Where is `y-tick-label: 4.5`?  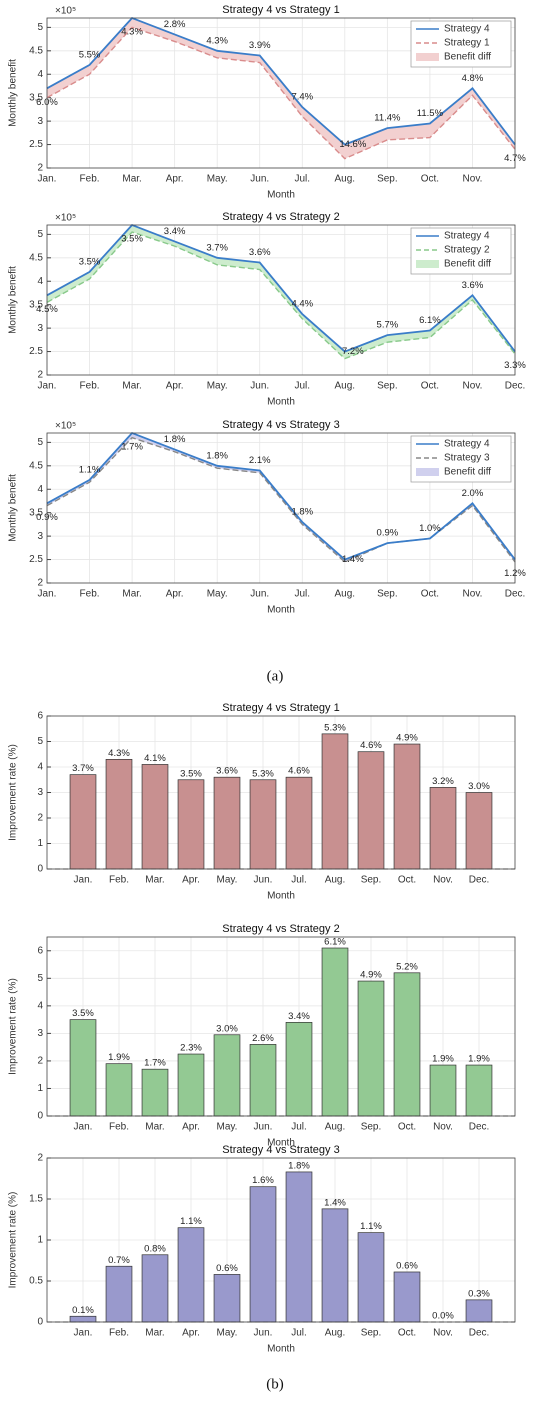
y-tick-label: 4.5 is located at coordinates (36, 50).